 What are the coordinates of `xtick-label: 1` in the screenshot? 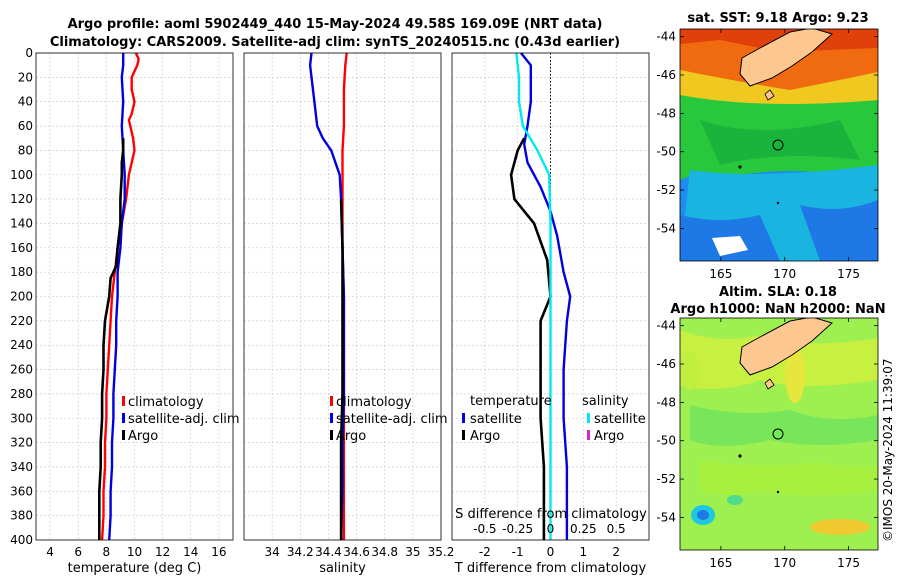 It's located at (584, 552).